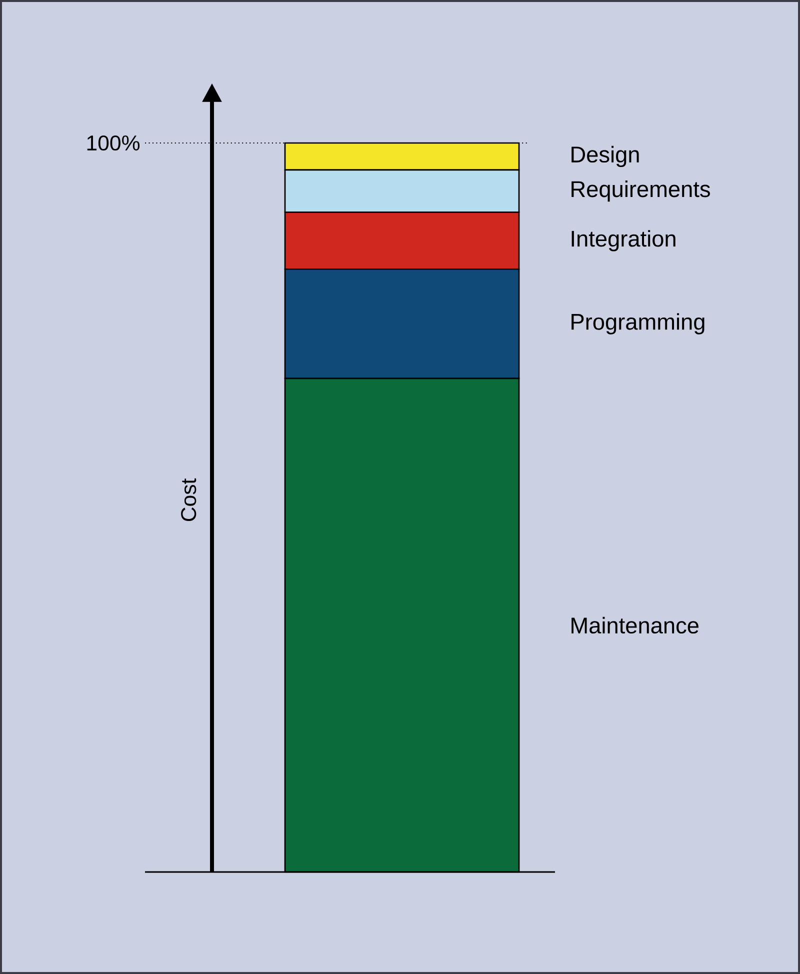  I want to click on text: Requirements, so click(641, 191).